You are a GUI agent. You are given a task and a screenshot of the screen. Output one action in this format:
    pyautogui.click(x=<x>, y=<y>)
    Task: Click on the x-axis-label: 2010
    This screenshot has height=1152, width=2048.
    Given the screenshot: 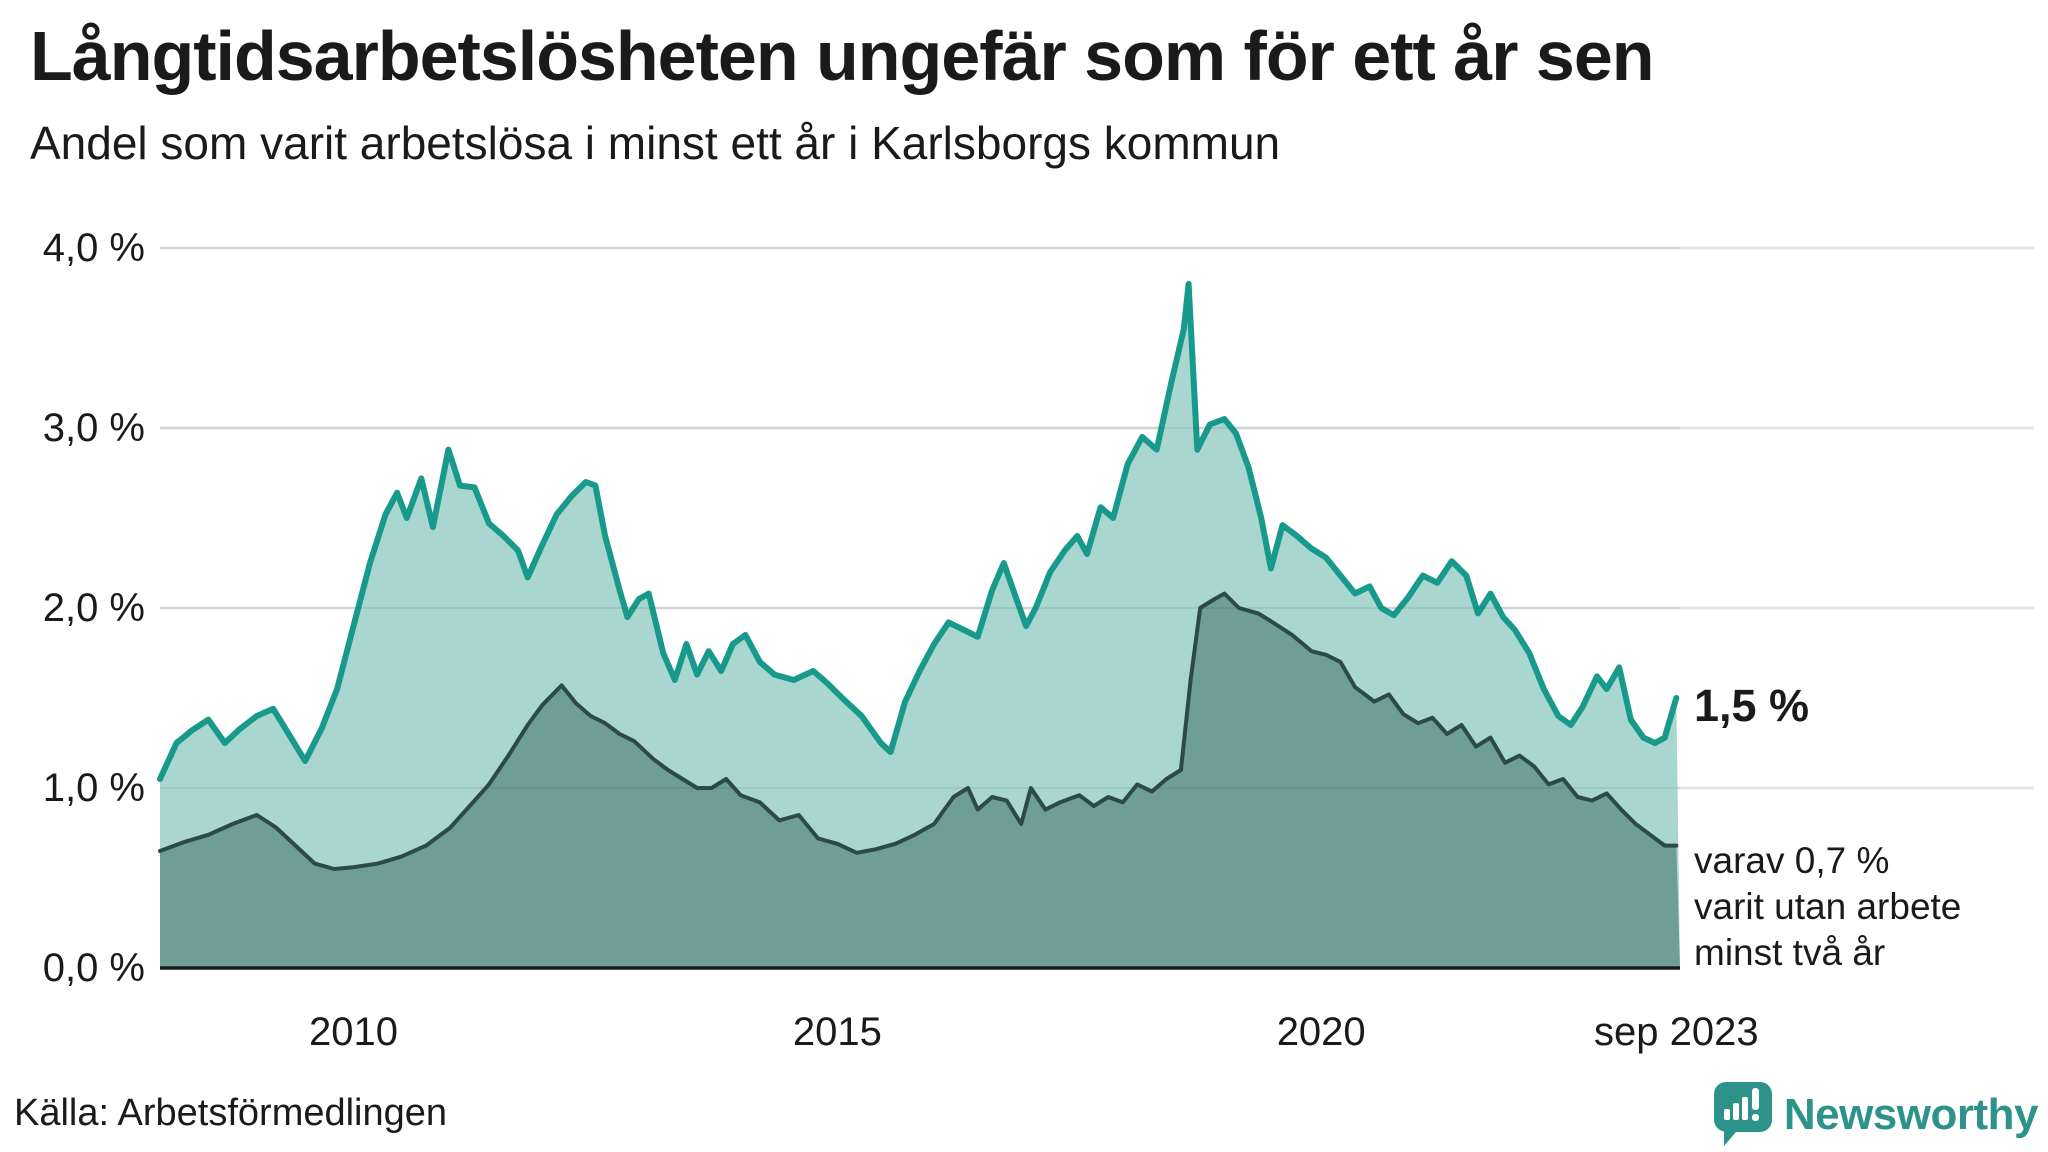 What is the action you would take?
    pyautogui.click(x=354, y=1032)
    